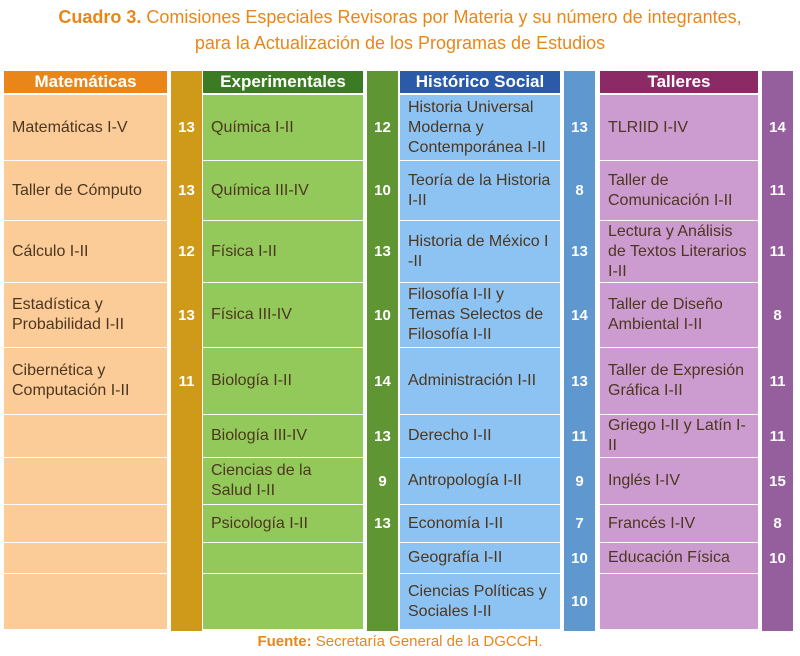  What do you see at coordinates (480, 436) in the screenshot?
I see `subject-cell: Derecho I-II` at bounding box center [480, 436].